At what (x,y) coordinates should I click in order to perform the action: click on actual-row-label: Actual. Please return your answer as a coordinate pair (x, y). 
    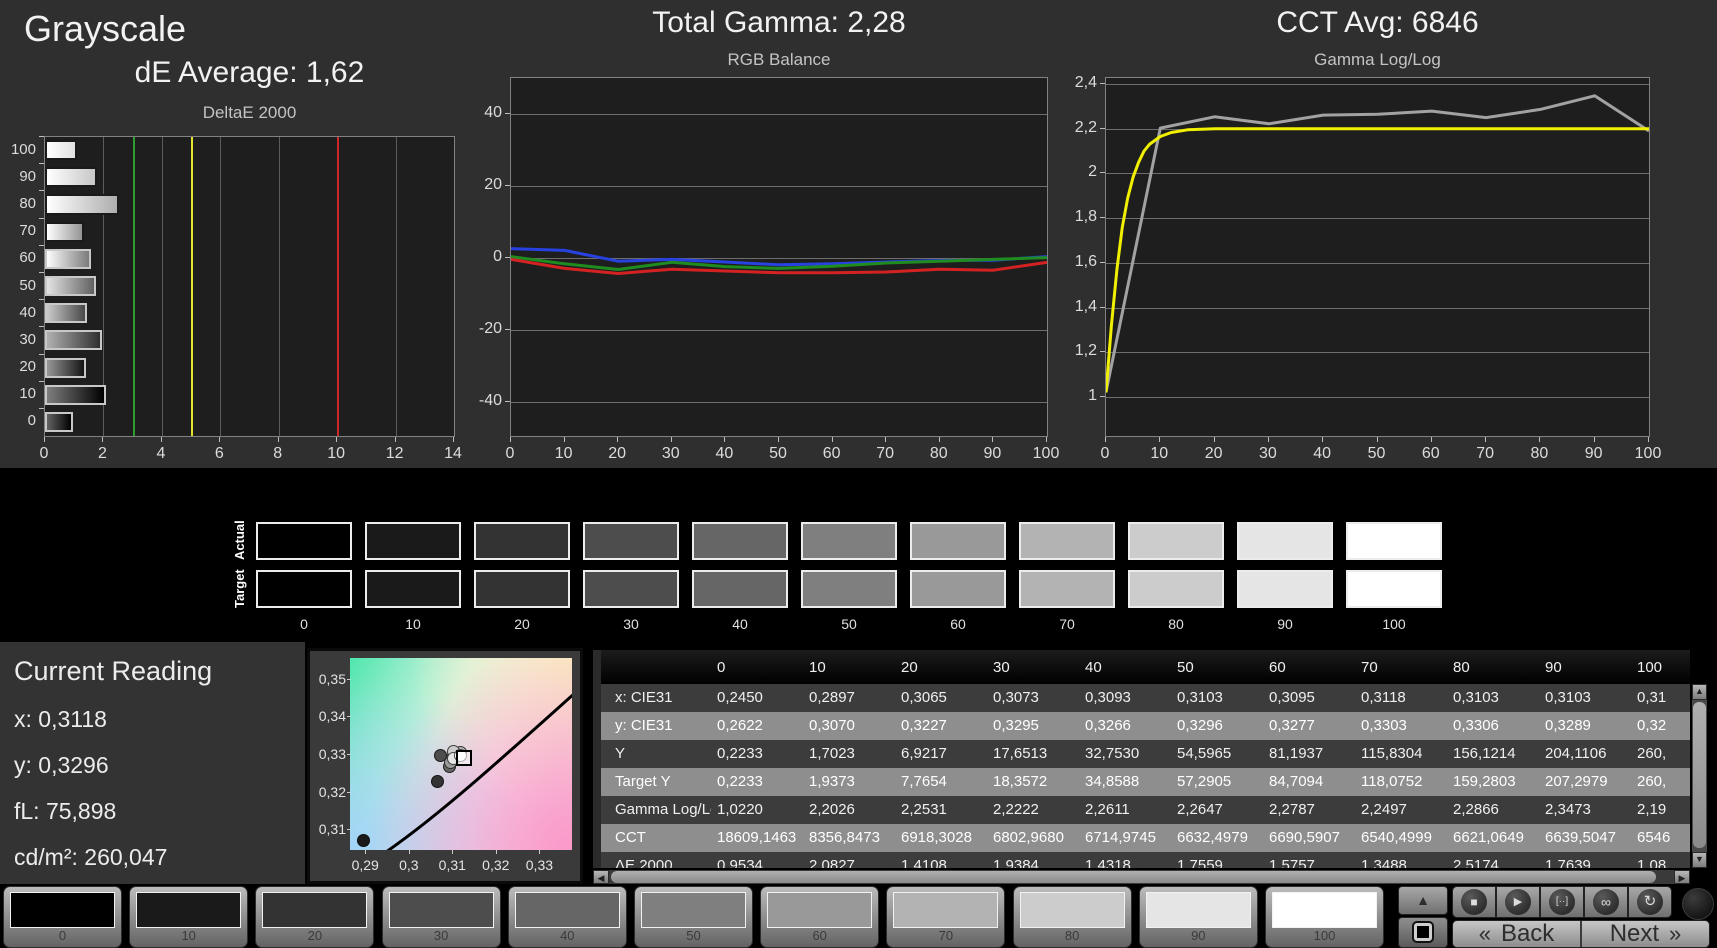
    Looking at the image, I should click on (239, 540).